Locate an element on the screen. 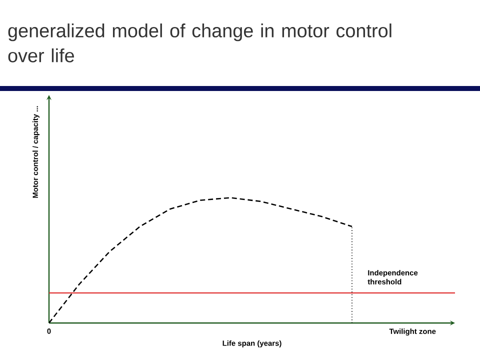 Image resolution: width=480 pixels, height=360 pixels. chart-title: generalized model of change in motor control over life is located at coordinates (200, 43).